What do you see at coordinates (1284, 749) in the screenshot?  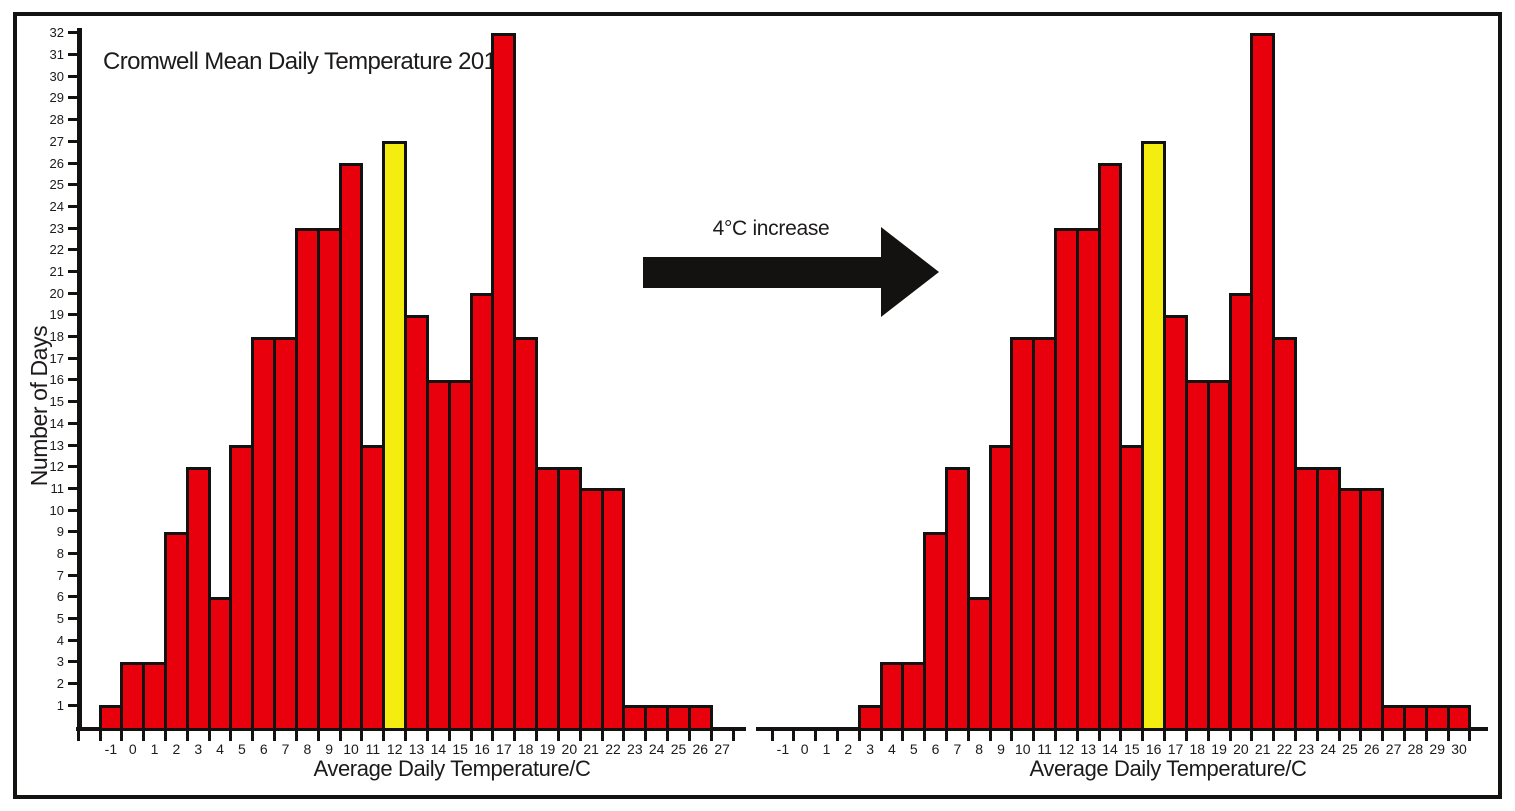 I see `x-tick-label-22: 22` at bounding box center [1284, 749].